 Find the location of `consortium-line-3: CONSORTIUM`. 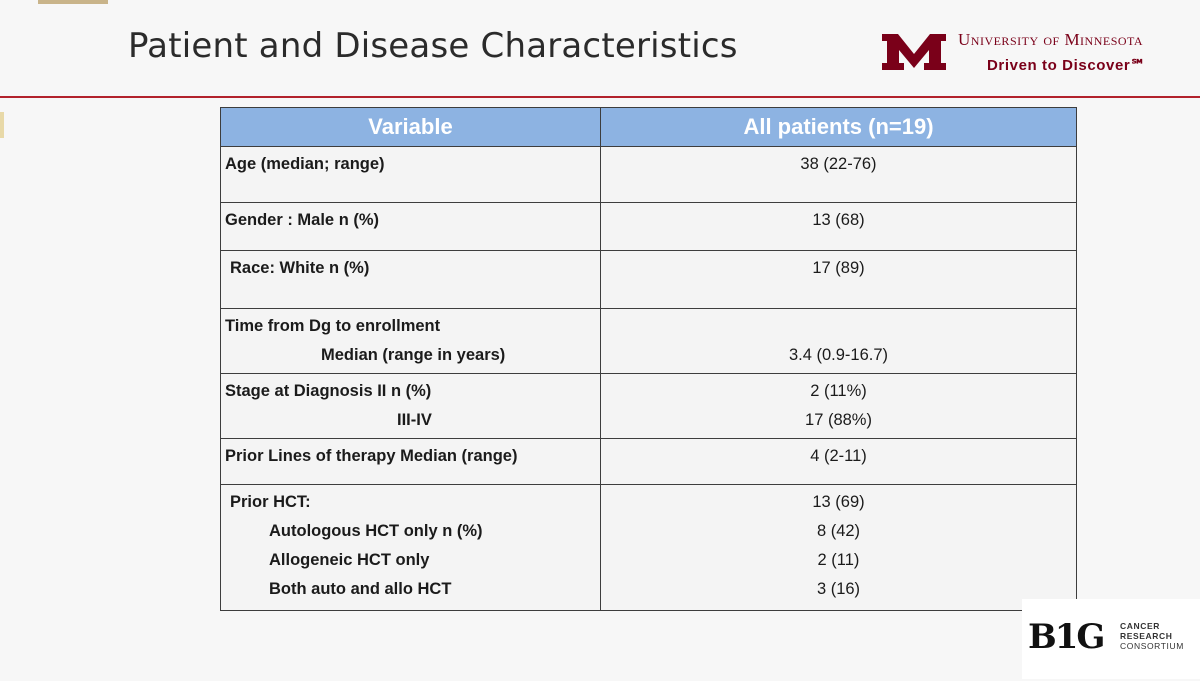

consortium-line-3: CONSORTIUM is located at coordinates (1152, 646).